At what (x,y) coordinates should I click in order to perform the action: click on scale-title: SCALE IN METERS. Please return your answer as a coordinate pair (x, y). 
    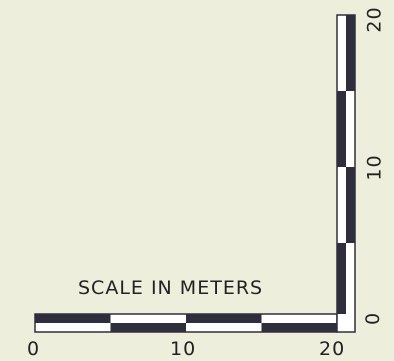
    Looking at the image, I should click on (171, 288).